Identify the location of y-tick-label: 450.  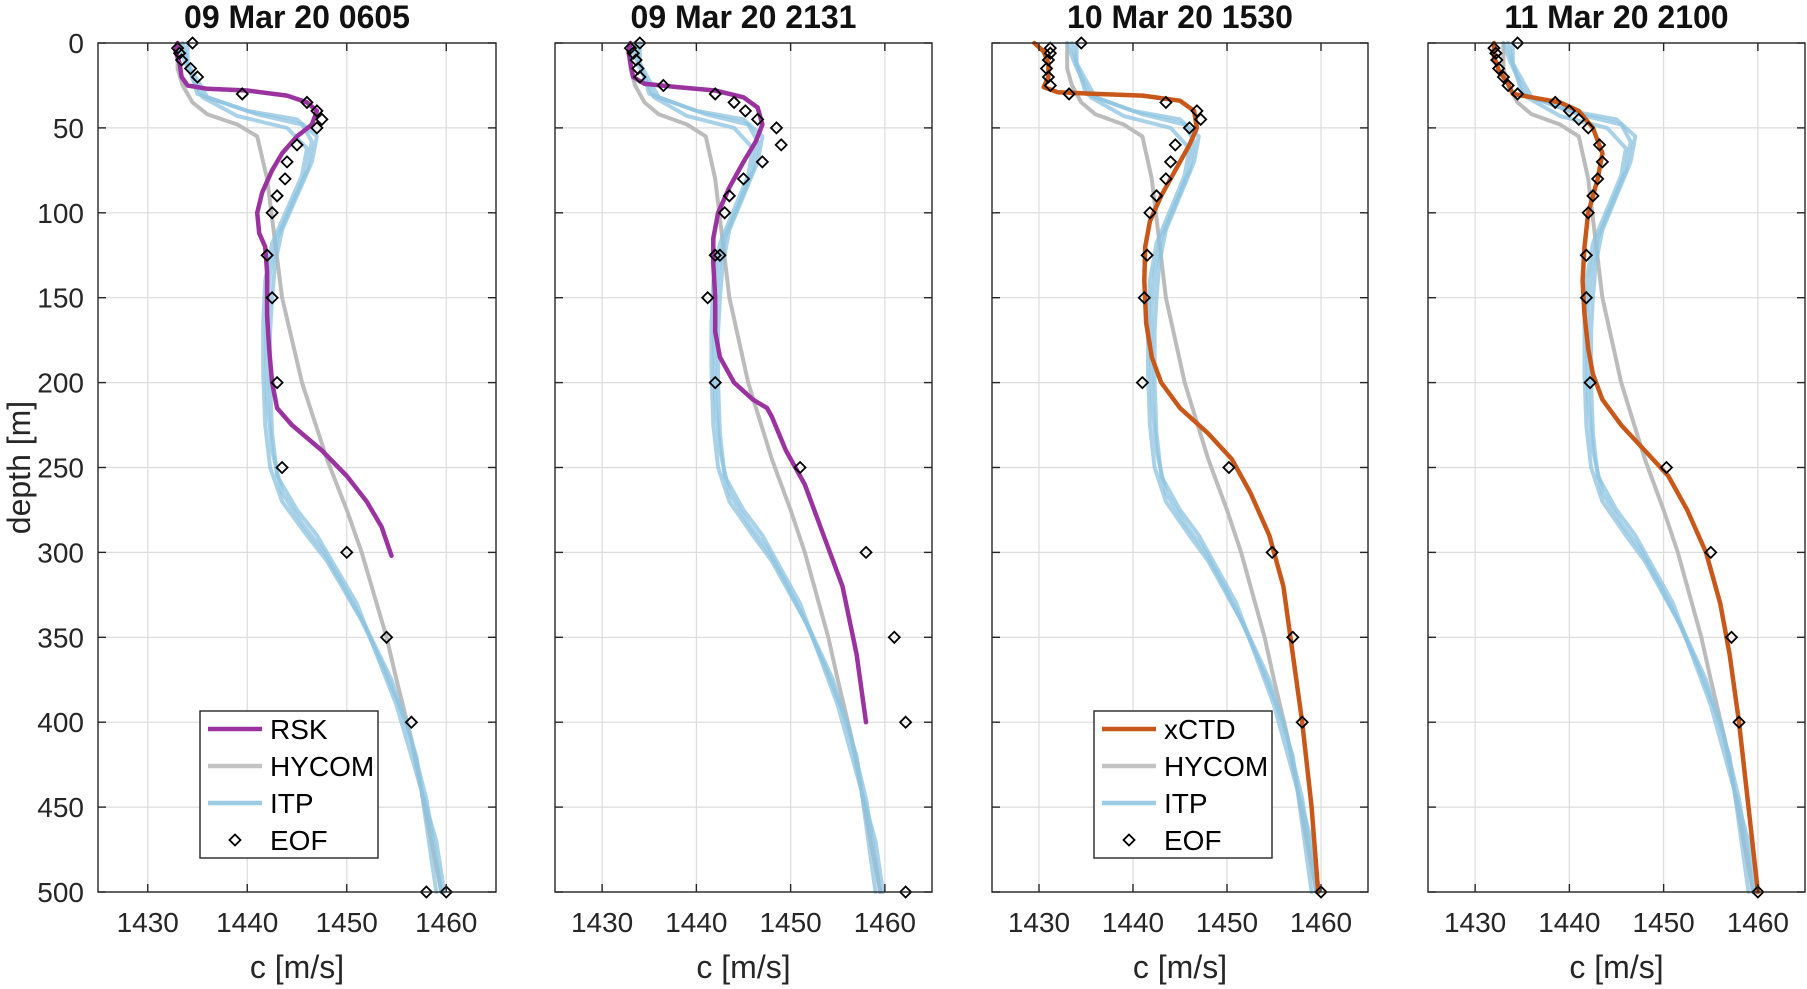
(60, 807).